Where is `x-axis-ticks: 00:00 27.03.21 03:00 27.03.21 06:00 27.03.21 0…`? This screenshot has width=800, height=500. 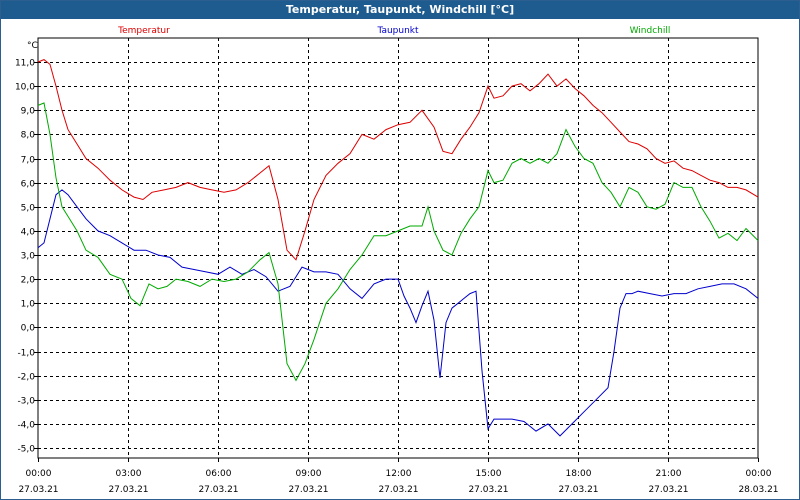
x-axis-ticks: 00:00 27.03.21 03:00 27.03.21 06:00 27.03.21 0… is located at coordinates (398, 476).